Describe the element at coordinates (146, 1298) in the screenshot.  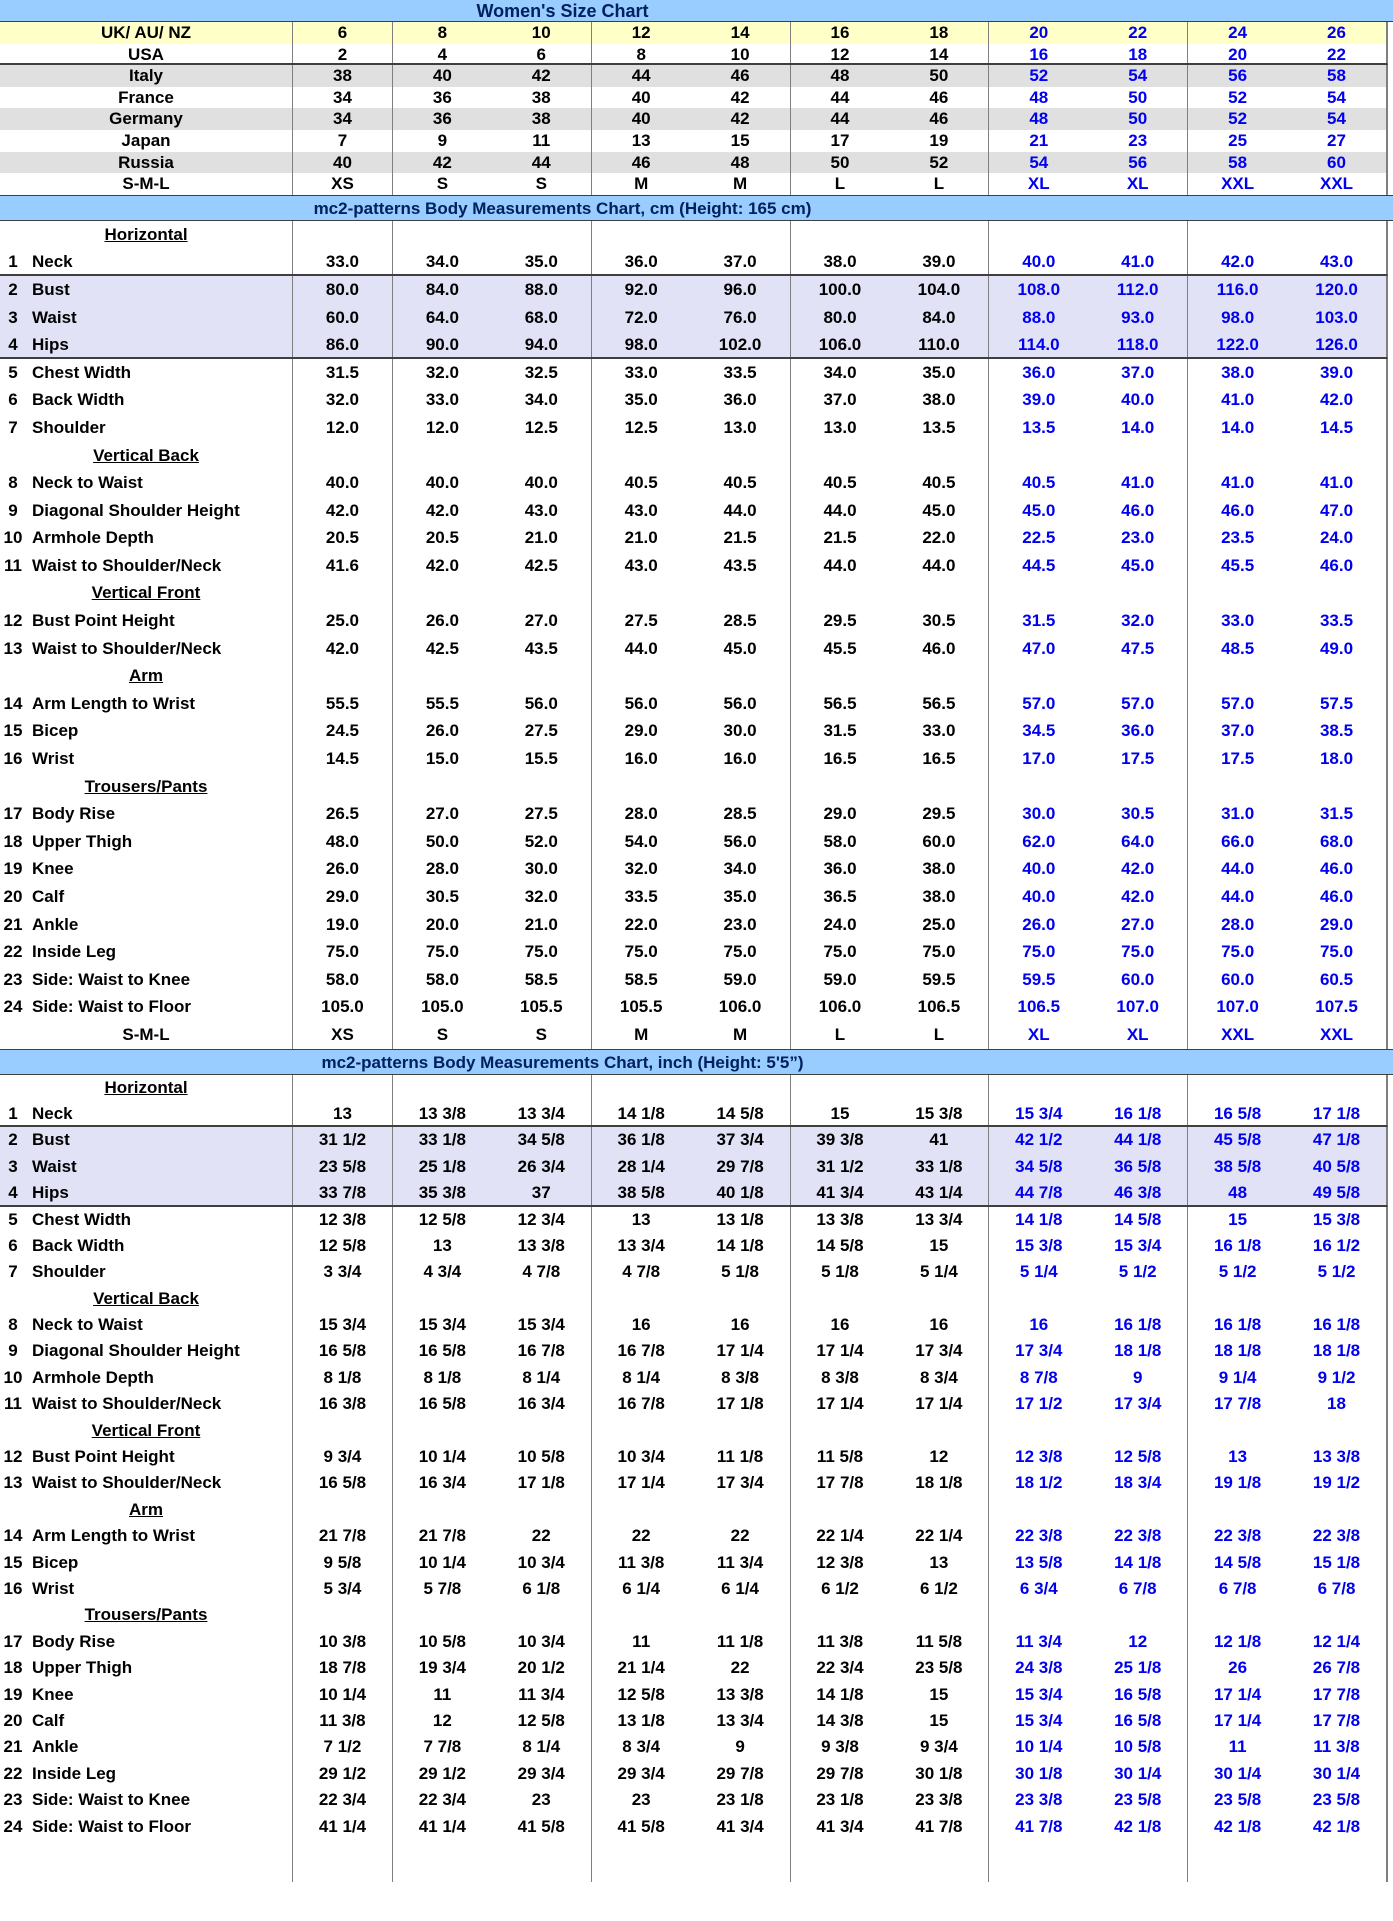
I see `section-label-text: Vertical Back` at that location.